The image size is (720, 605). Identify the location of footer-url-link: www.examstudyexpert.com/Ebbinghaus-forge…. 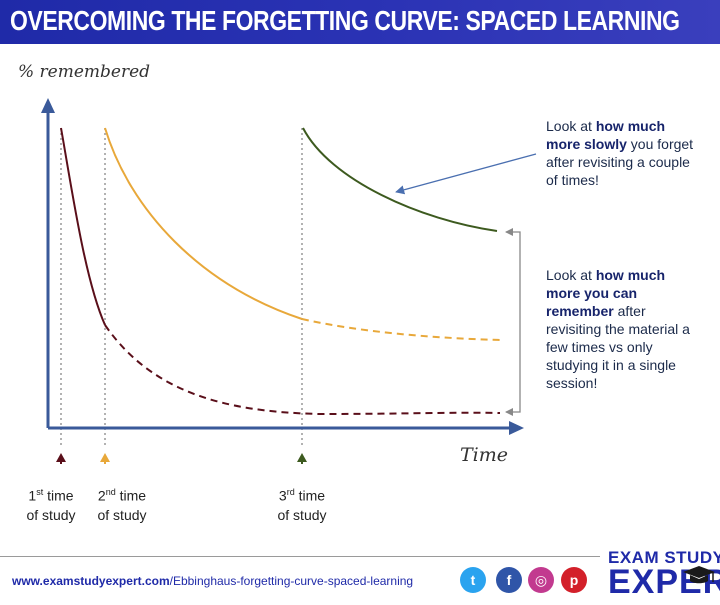
(213, 581).